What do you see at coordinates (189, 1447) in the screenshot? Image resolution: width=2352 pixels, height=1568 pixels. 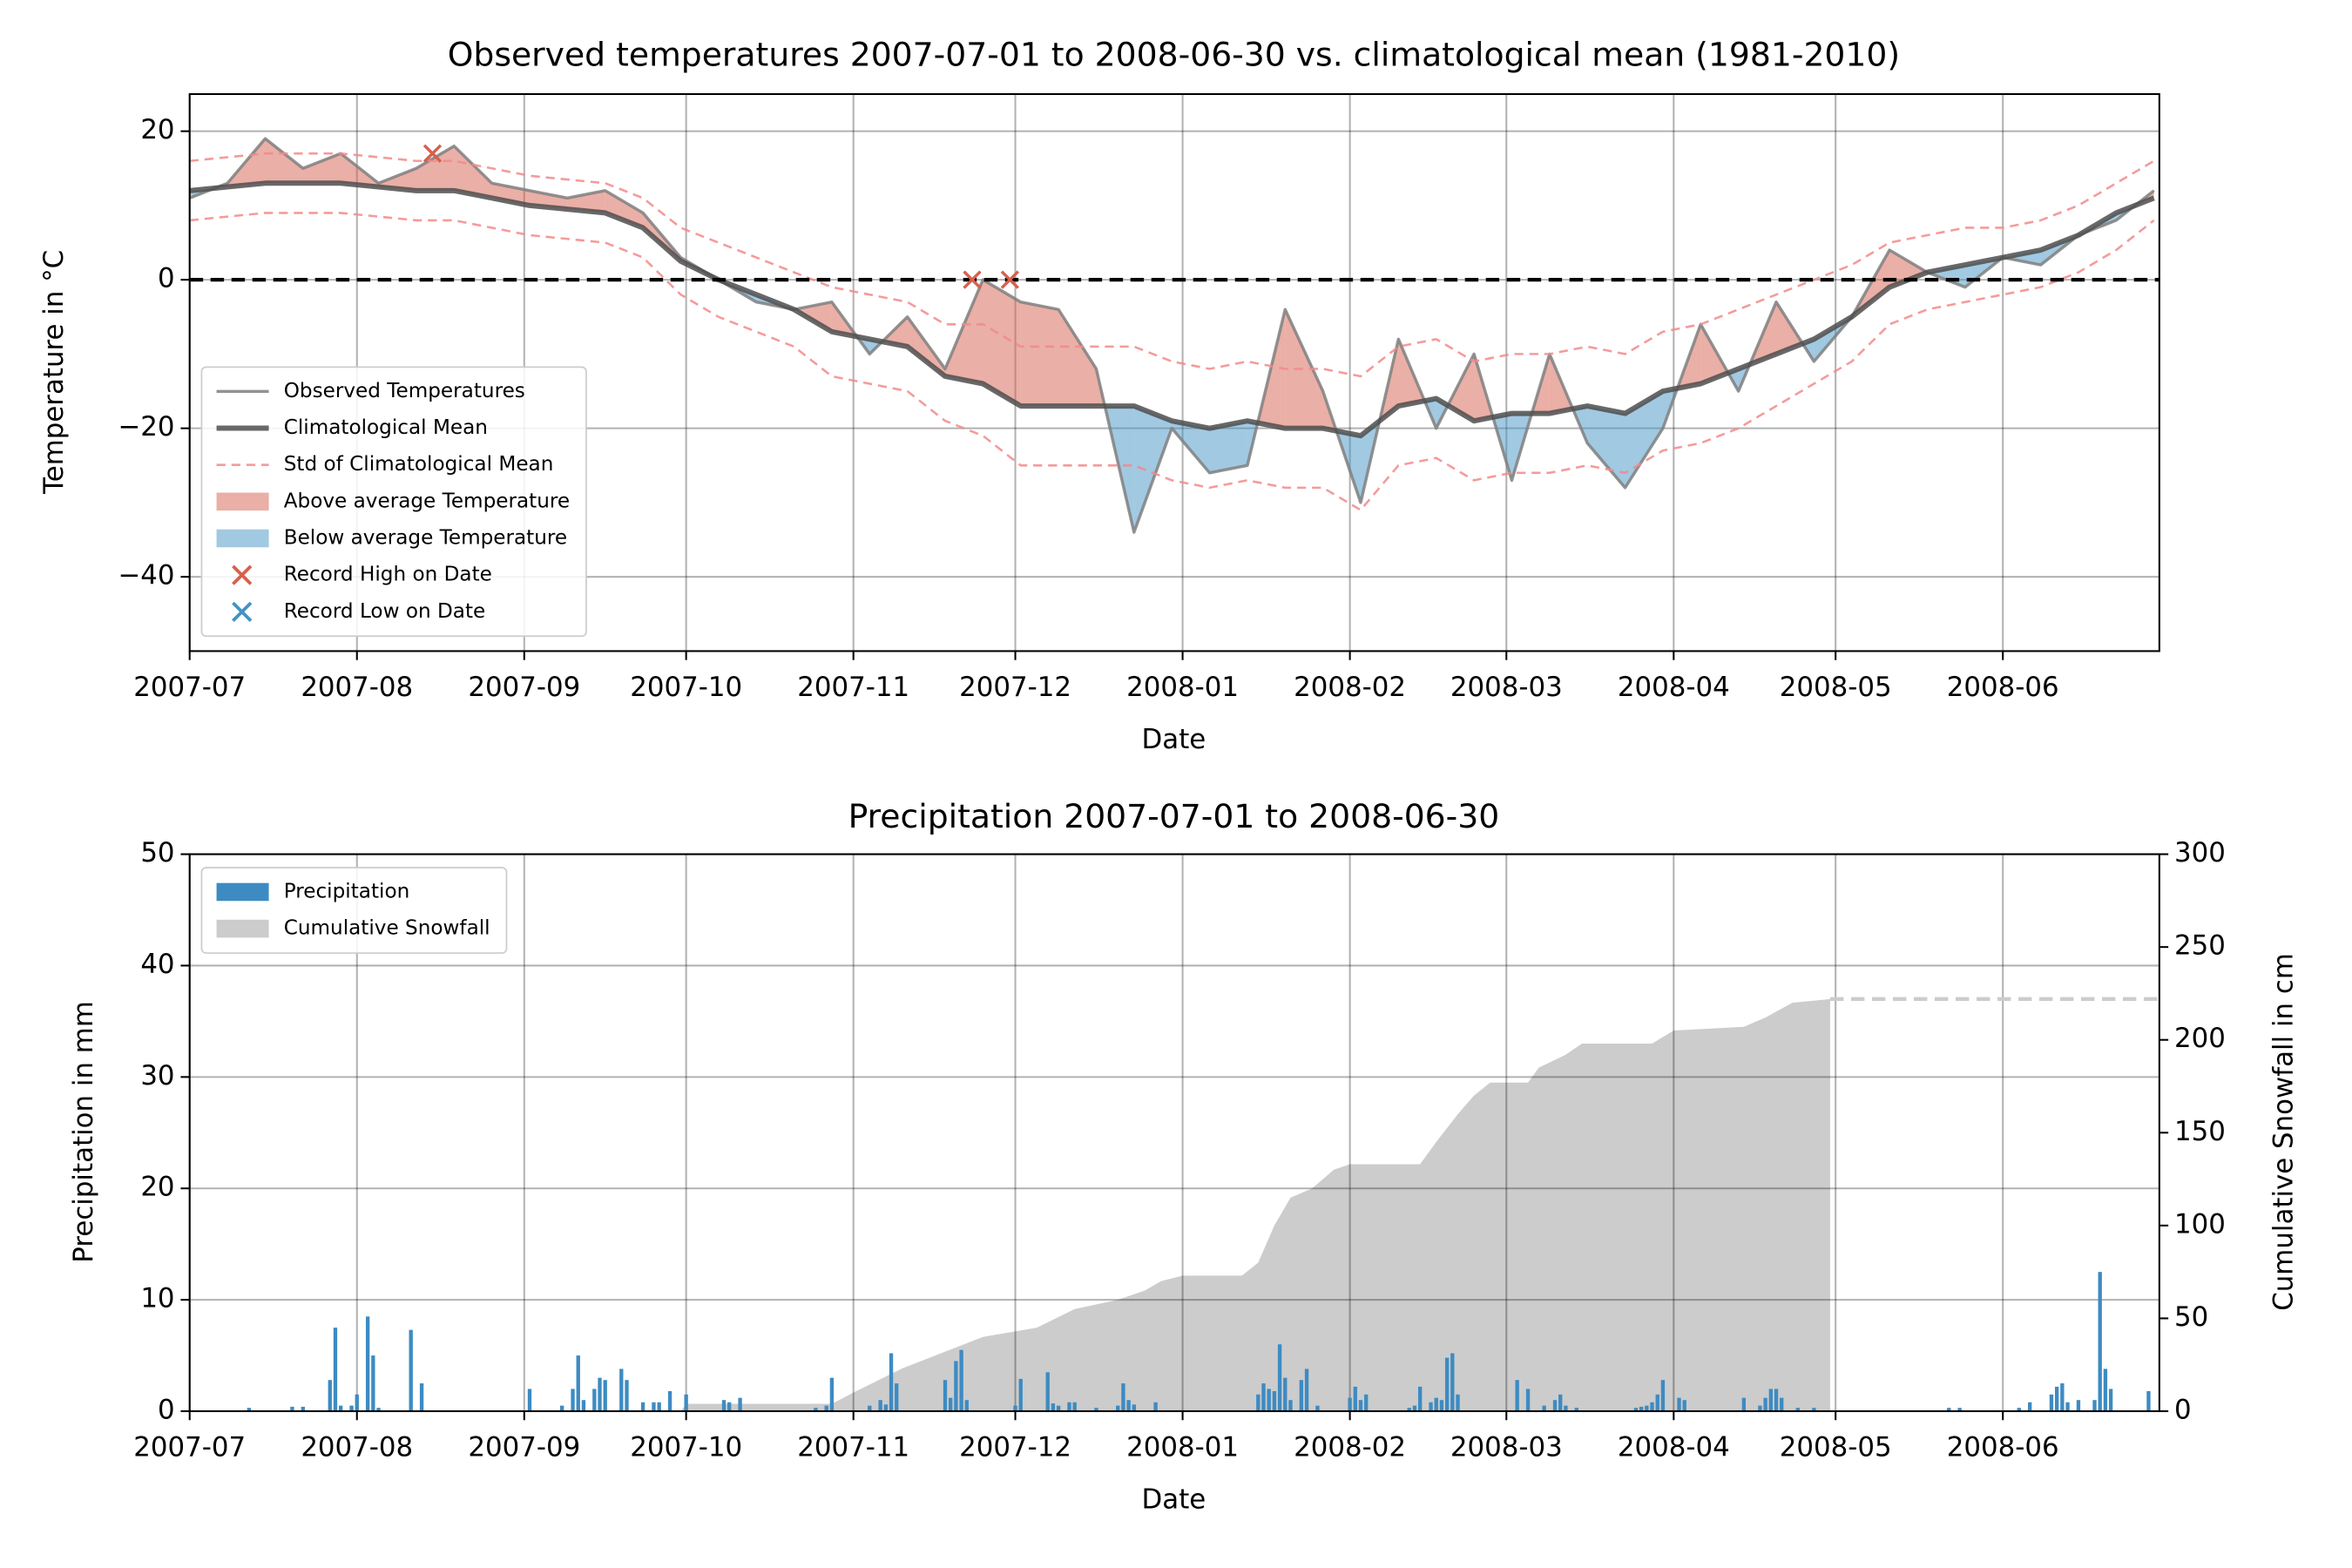 I see `x-tick-label: 2007-07` at bounding box center [189, 1447].